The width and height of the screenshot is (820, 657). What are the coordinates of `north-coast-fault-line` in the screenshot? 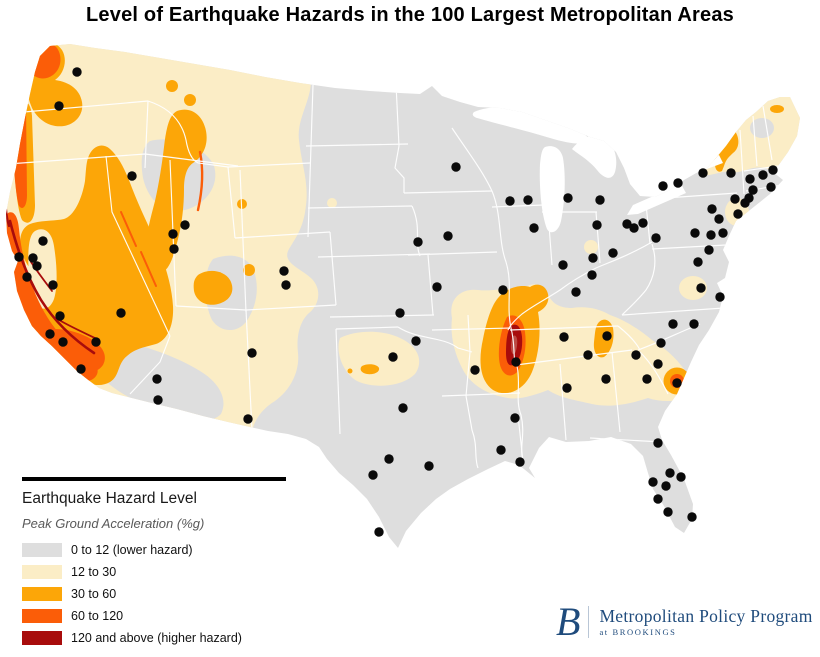 It's located at (8, 209).